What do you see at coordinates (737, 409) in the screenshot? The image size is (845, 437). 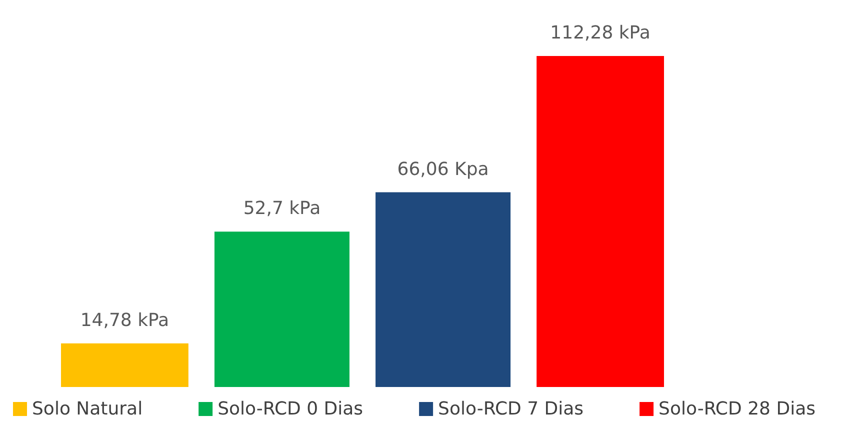 I see `legend-label: Solo-RCD 28 Dias` at bounding box center [737, 409].